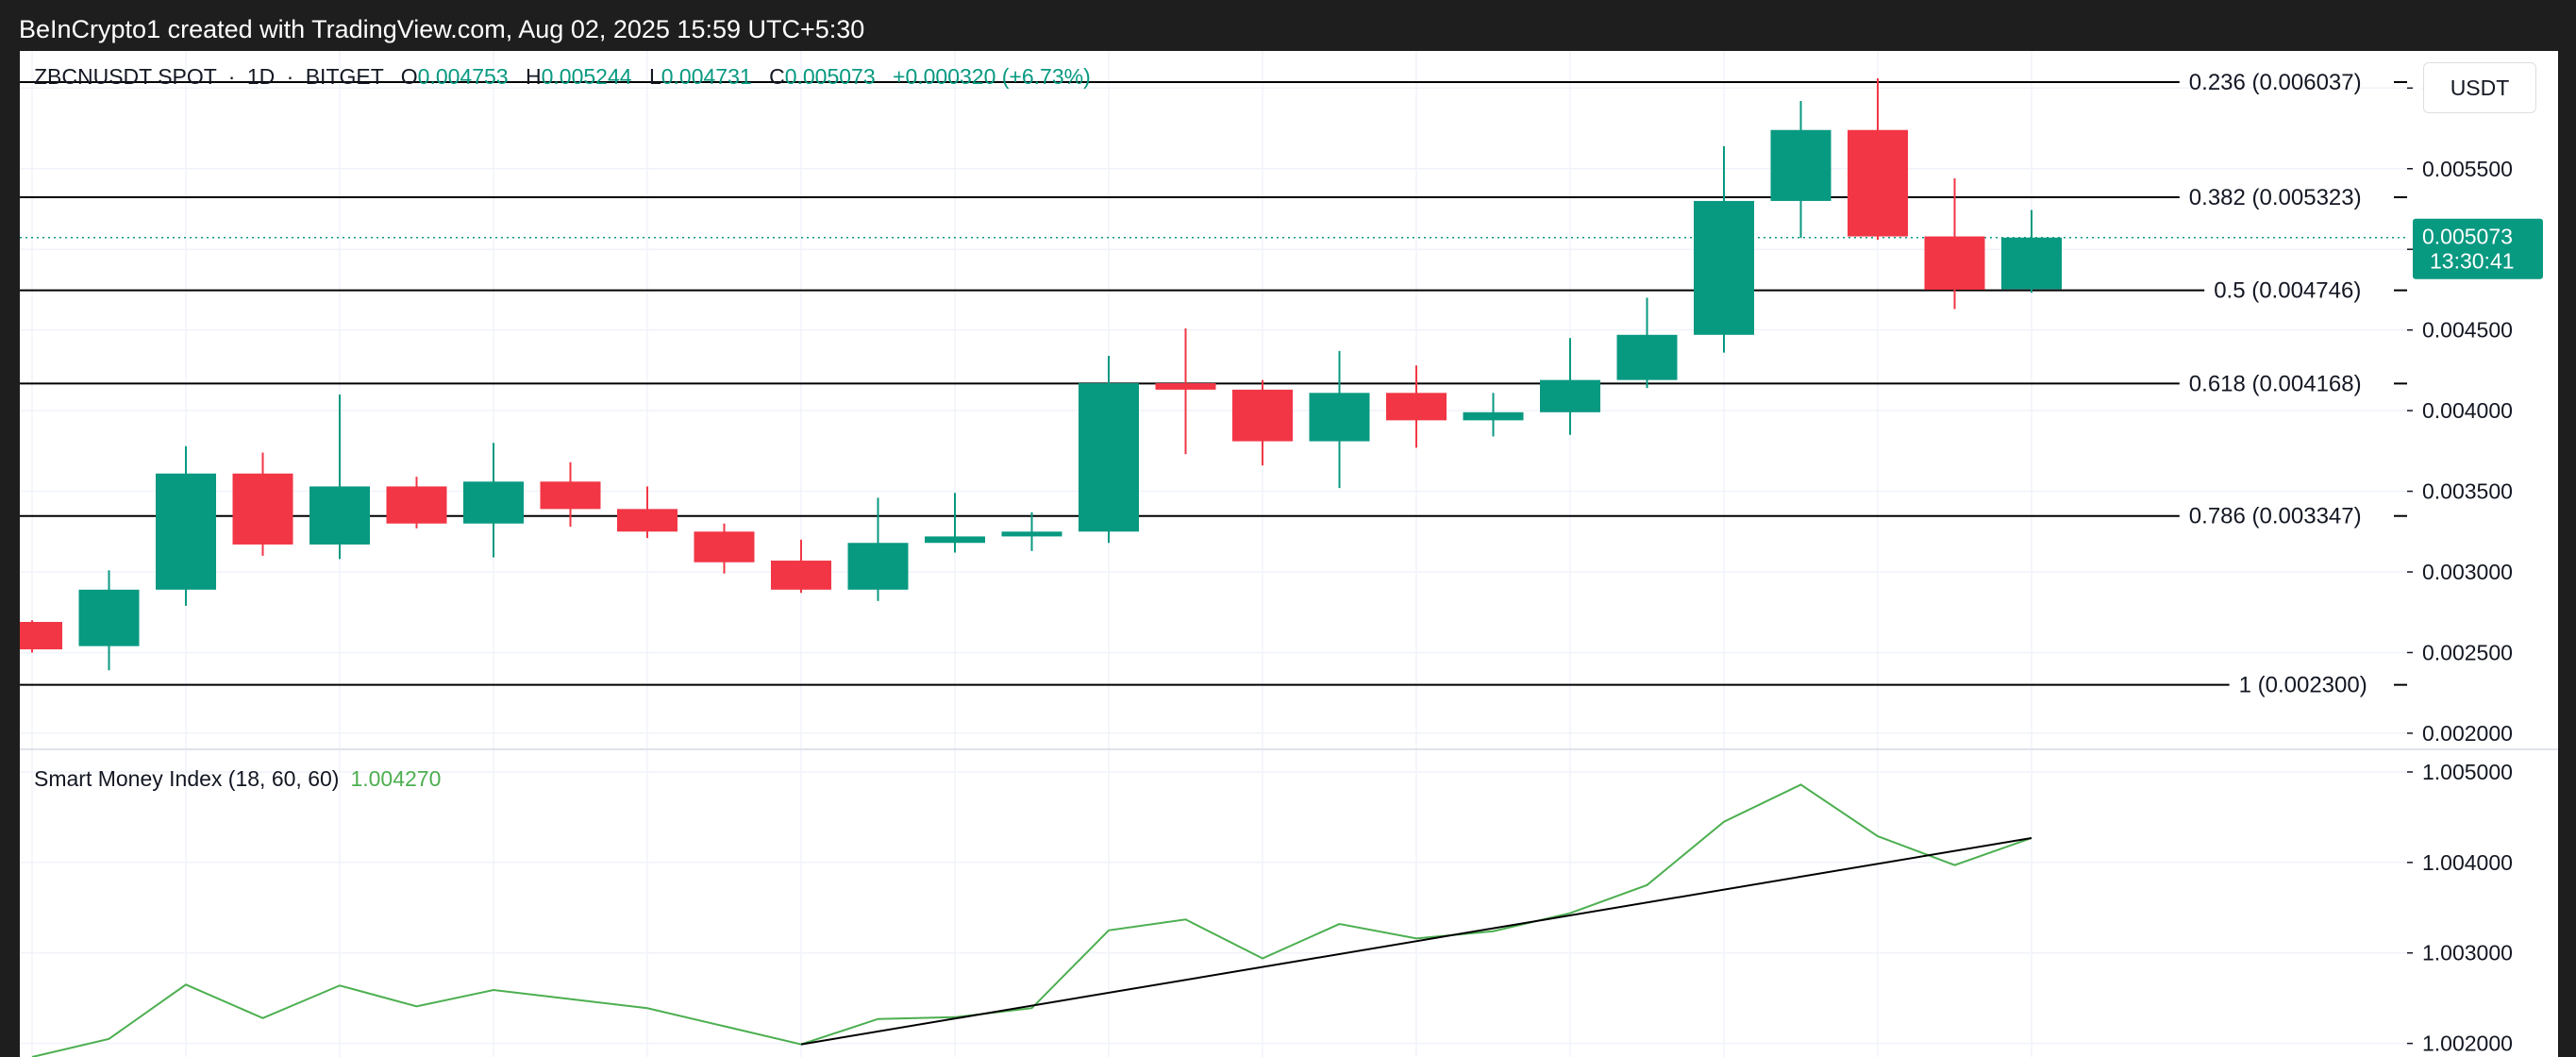 The image size is (2576, 1057). Describe the element at coordinates (396, 779) in the screenshot. I see `indicator-value: 1.004270` at that location.